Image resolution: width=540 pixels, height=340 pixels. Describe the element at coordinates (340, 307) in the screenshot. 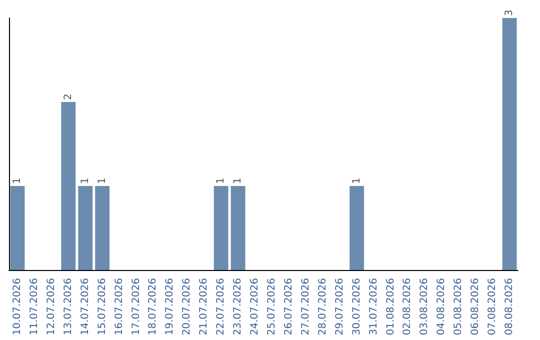

I see `x-tick-label: 29.07.2026` at that location.